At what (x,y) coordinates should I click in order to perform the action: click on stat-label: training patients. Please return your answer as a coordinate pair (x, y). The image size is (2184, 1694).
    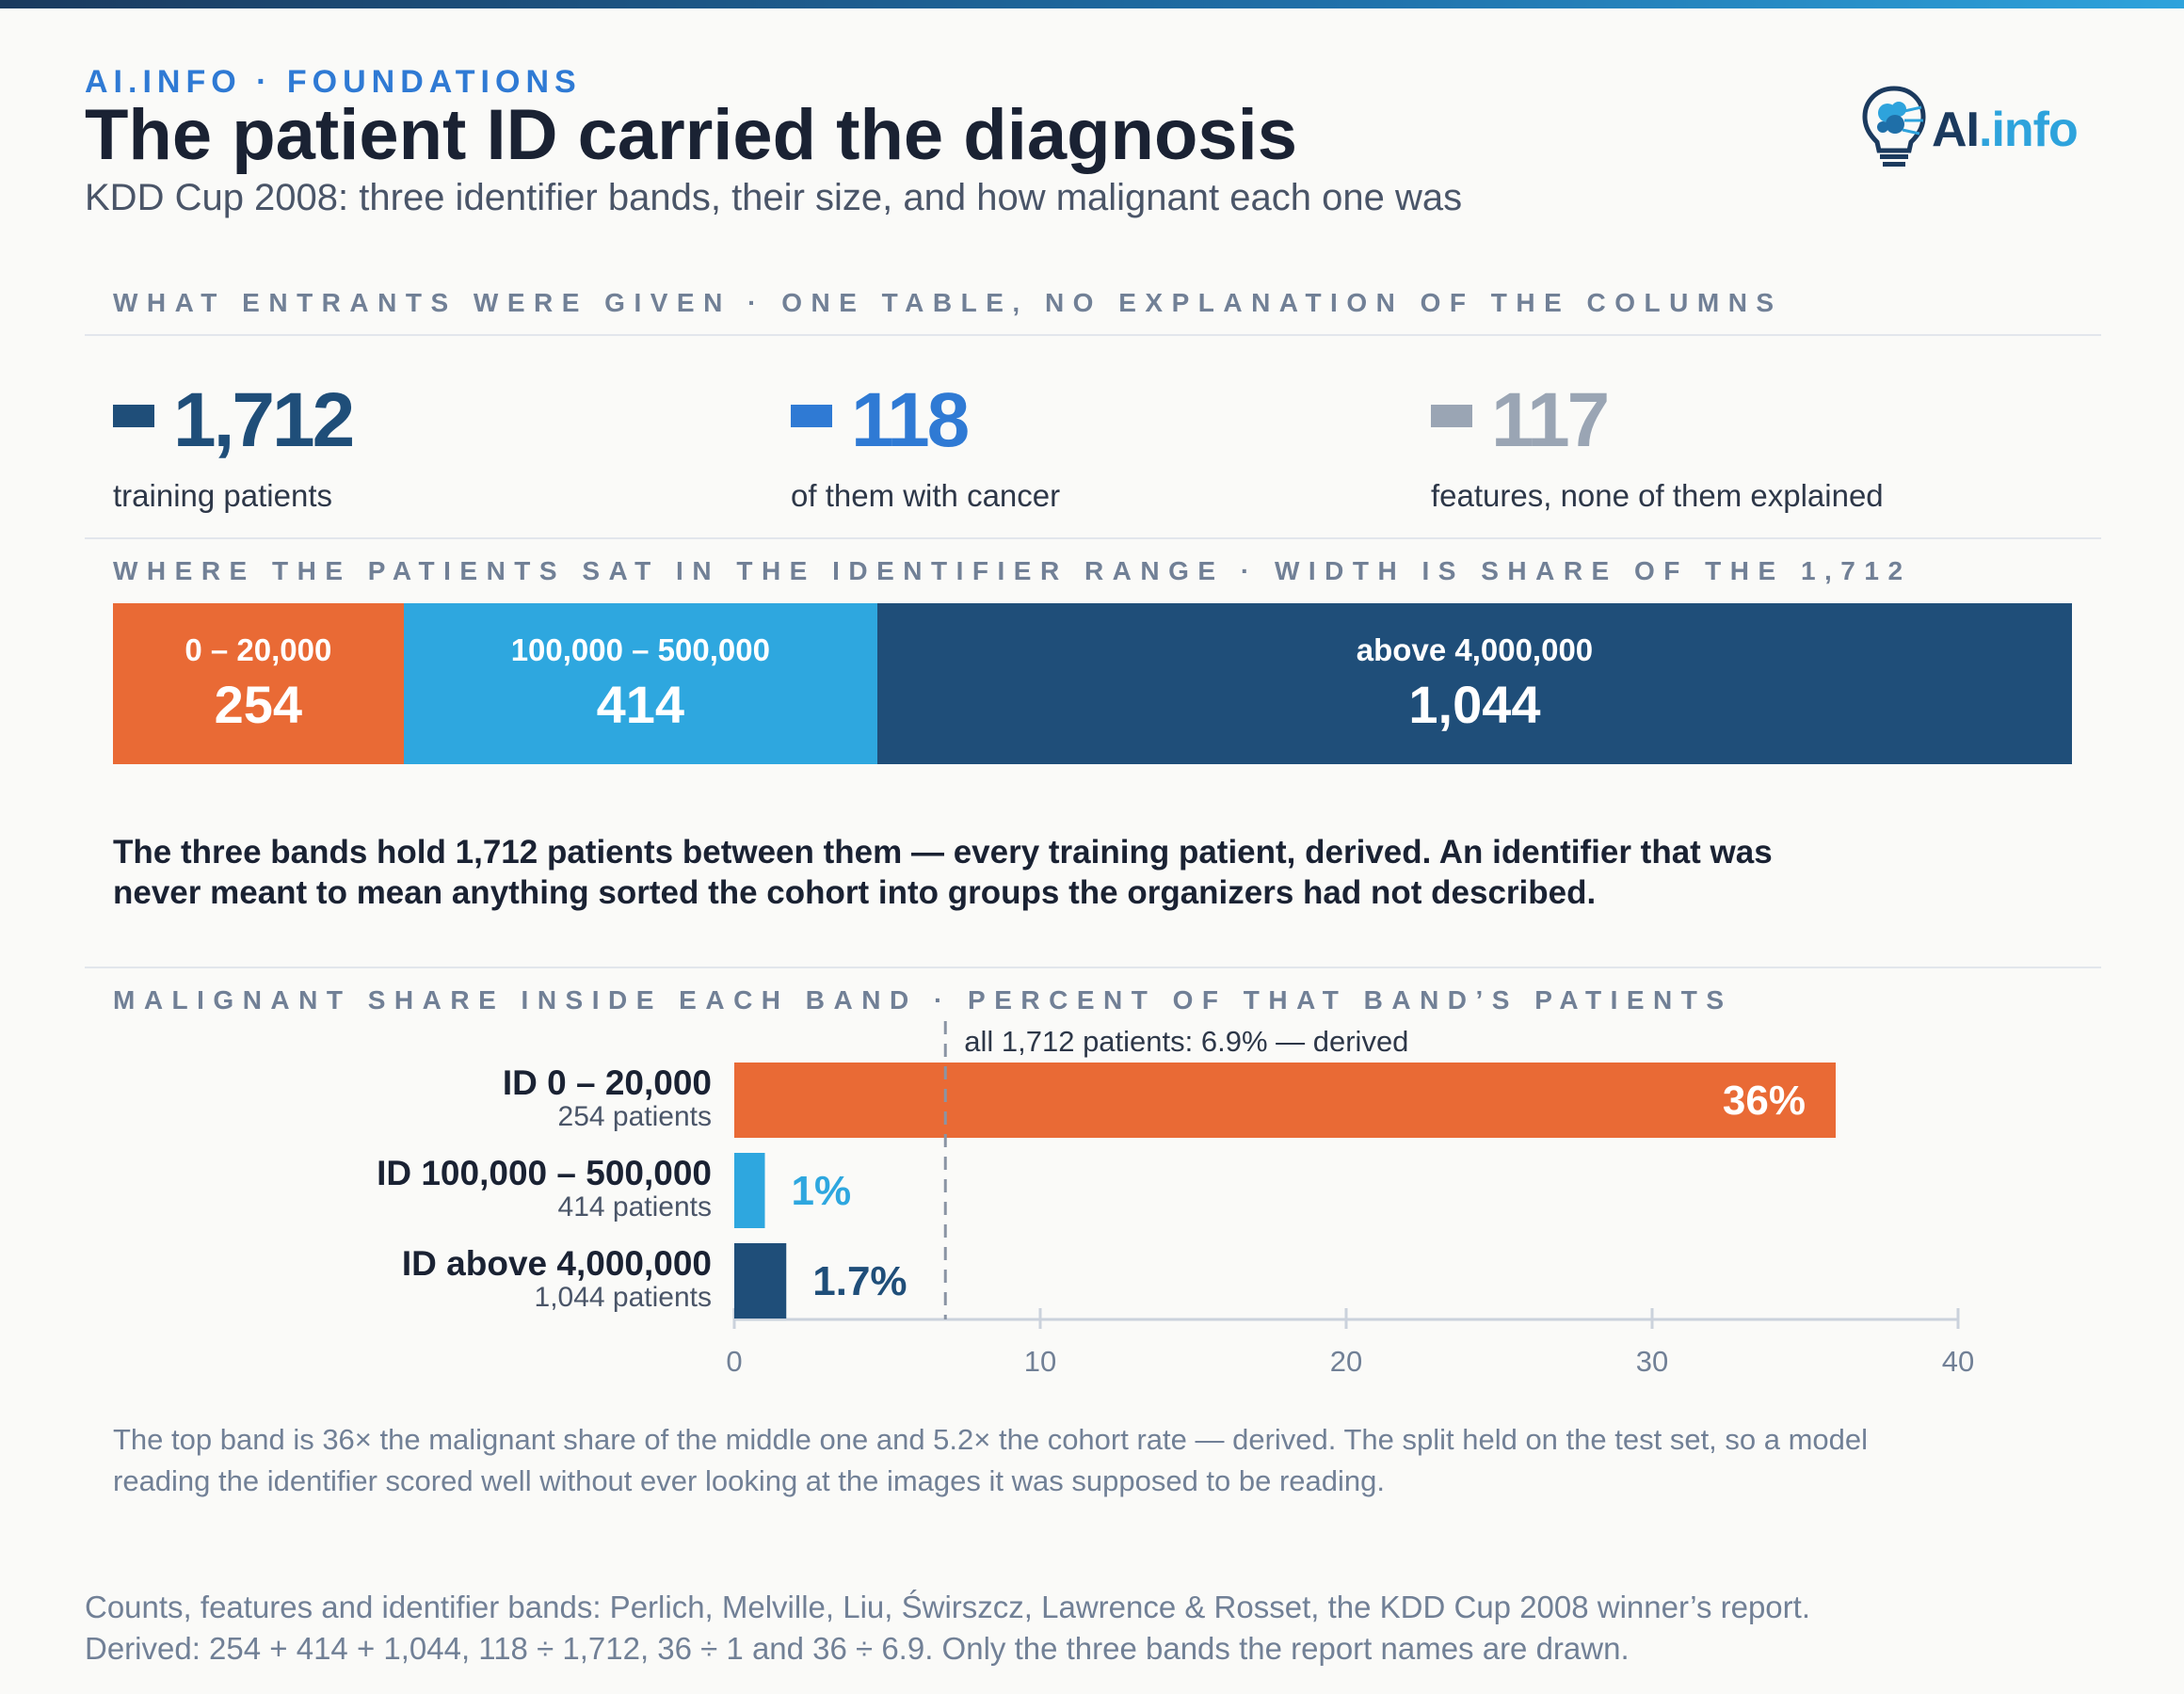
    Looking at the image, I should click on (222, 495).